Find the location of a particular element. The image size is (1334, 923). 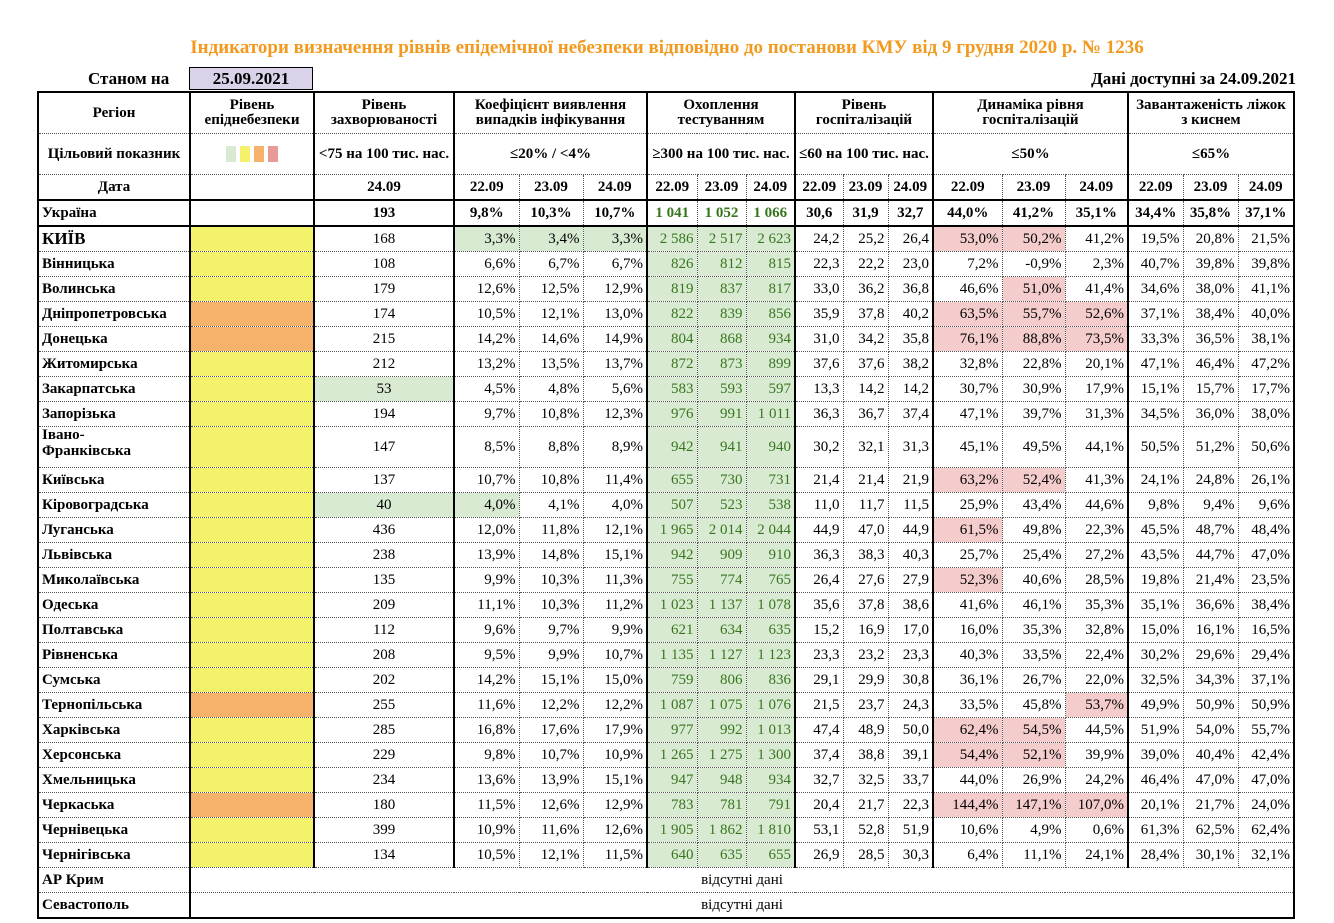

oxygen-cell: 61,3% is located at coordinates (1155, 830).